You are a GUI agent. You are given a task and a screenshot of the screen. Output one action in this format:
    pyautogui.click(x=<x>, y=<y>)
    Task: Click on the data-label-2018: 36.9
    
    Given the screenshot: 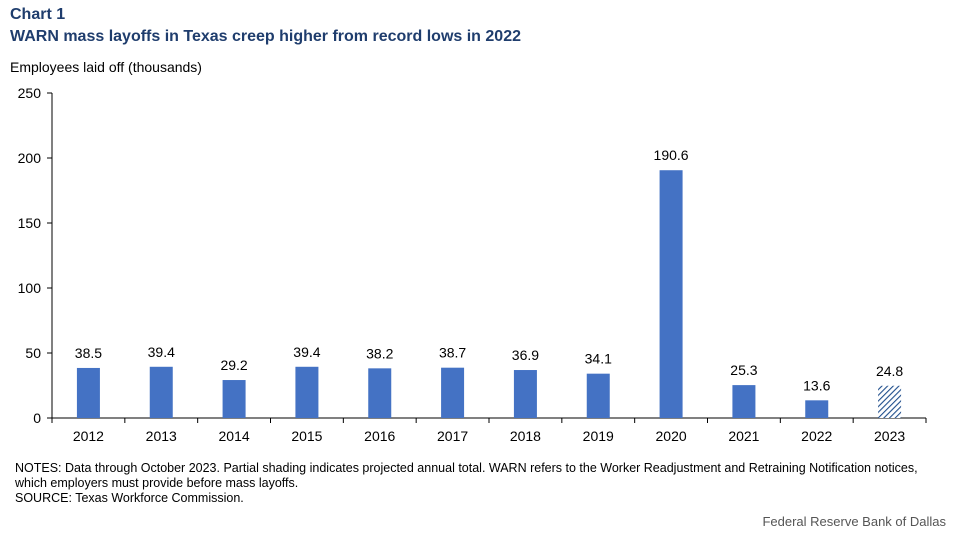 What is the action you would take?
    pyautogui.click(x=525, y=355)
    